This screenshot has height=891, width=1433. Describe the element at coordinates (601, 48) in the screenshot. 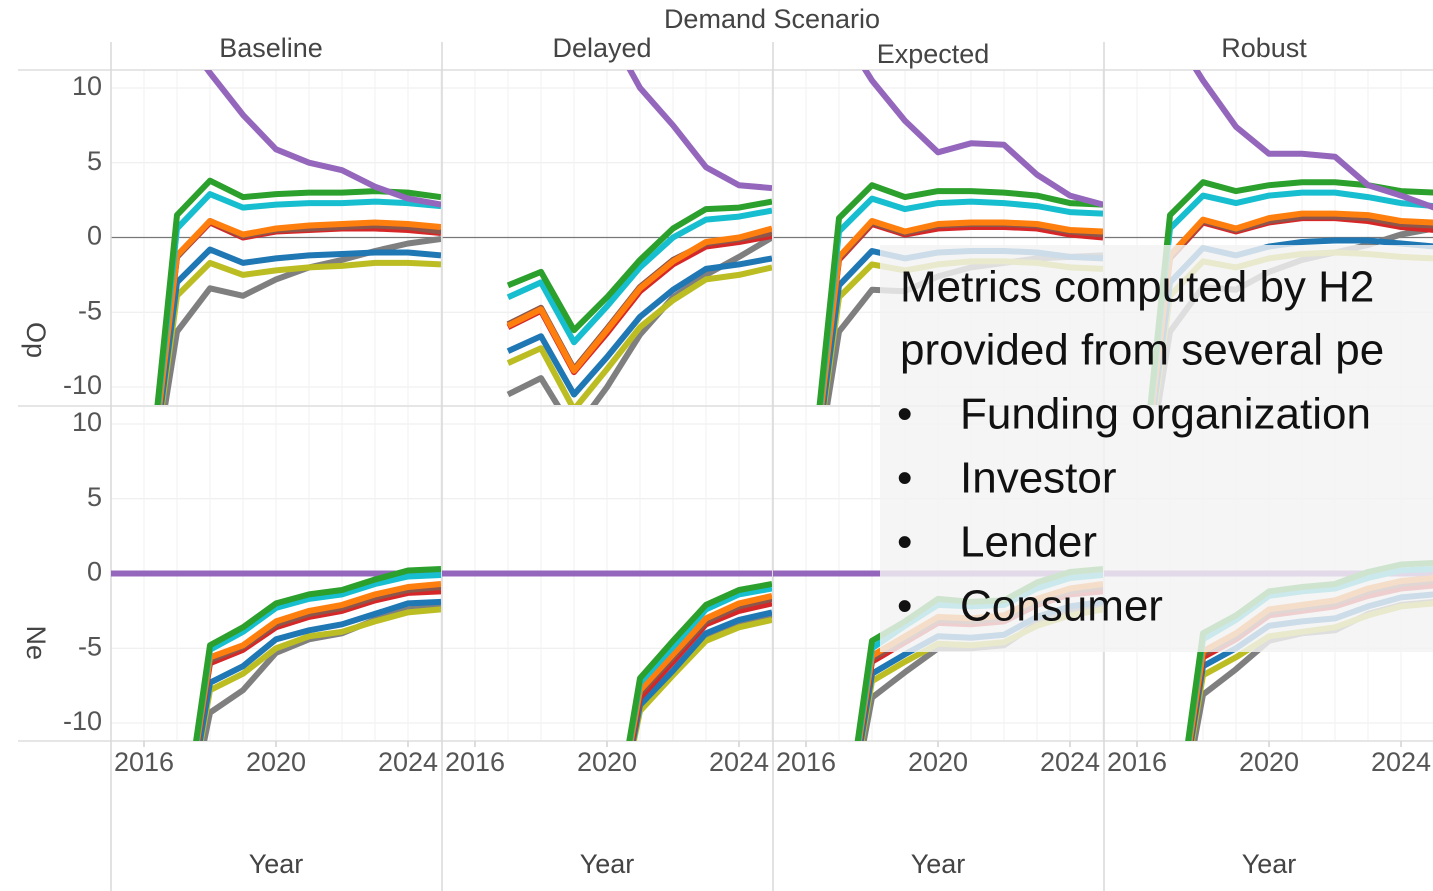

I see `column-header: Delayed` at that location.